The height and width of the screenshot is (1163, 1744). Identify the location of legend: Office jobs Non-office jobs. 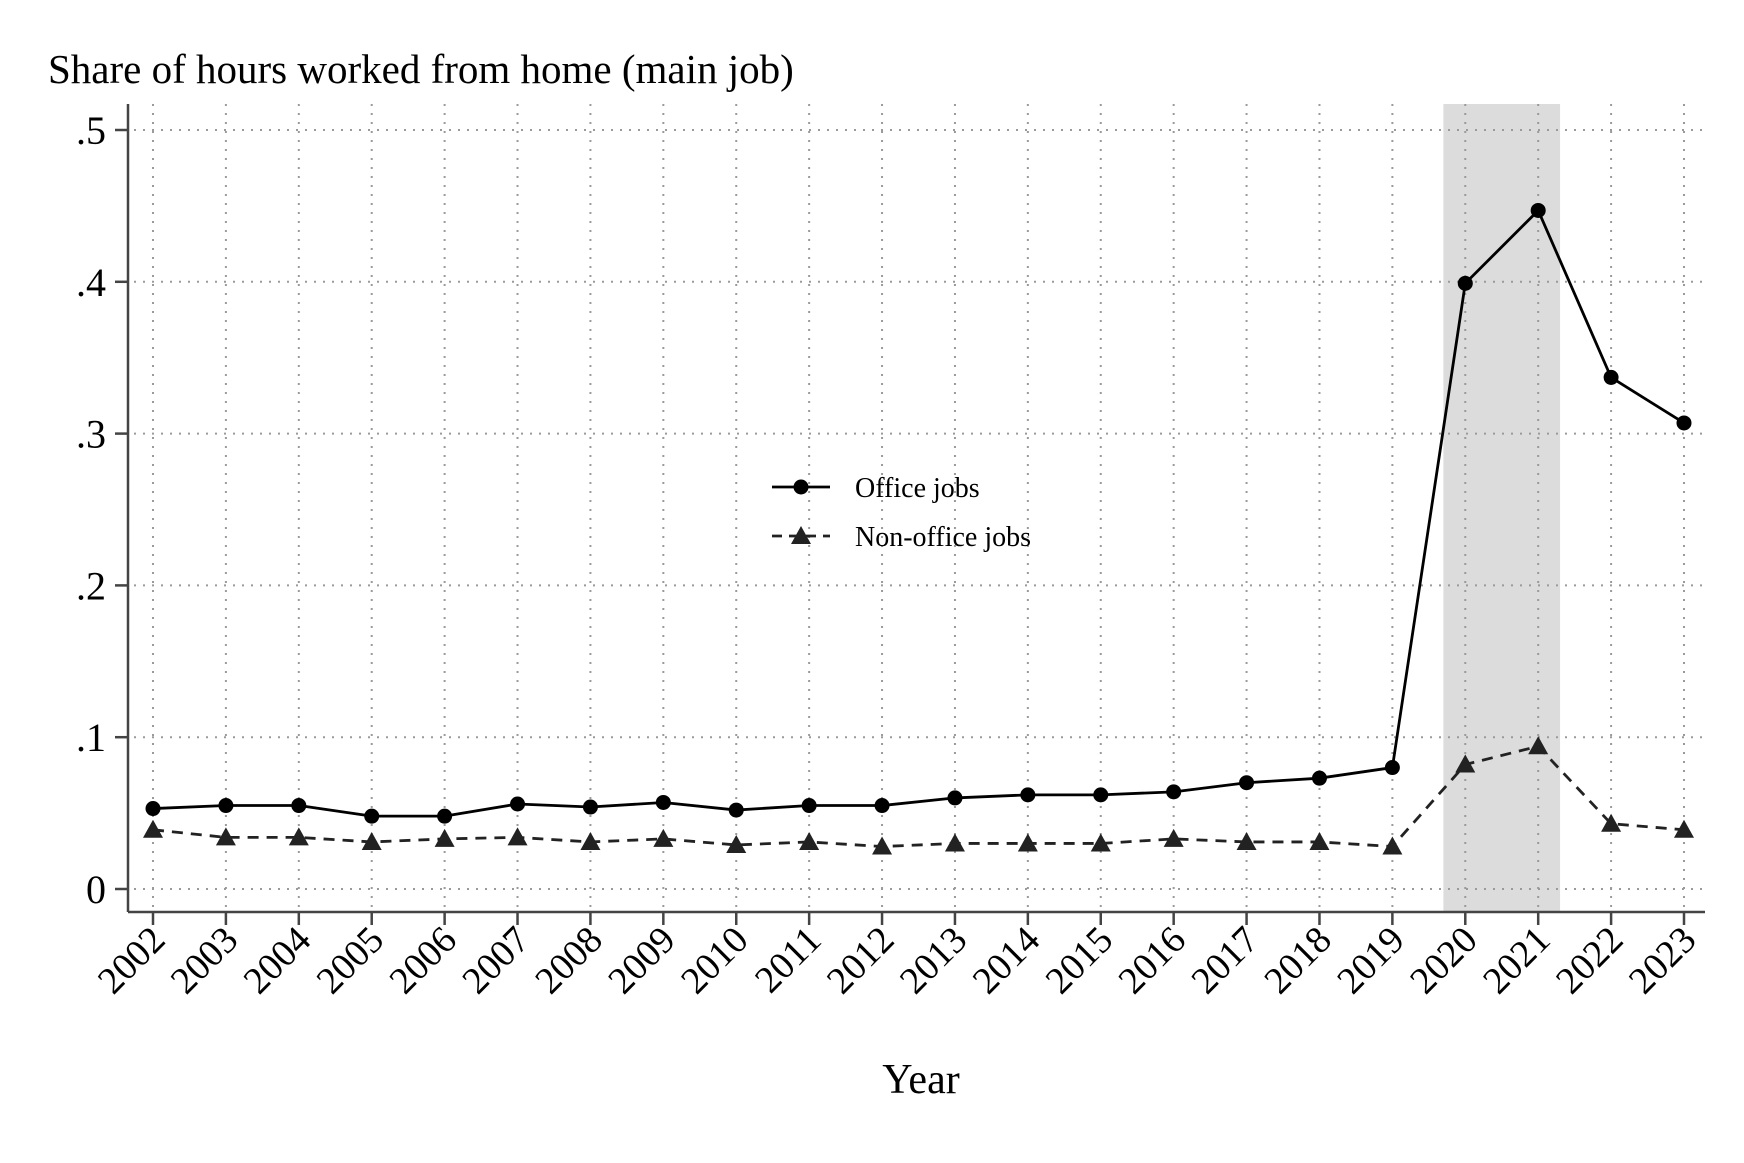
(901, 513).